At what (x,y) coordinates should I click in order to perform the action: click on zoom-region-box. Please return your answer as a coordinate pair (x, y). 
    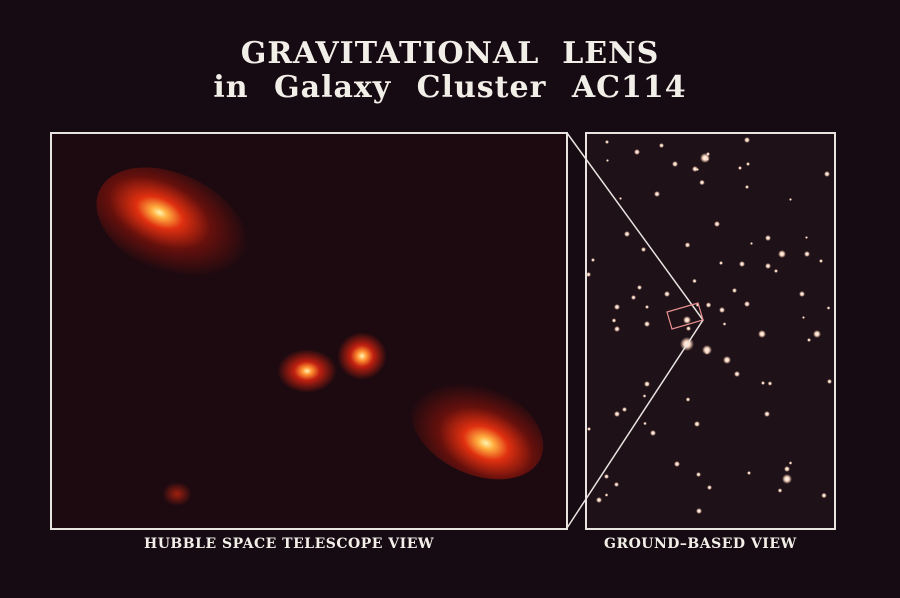
    Looking at the image, I should click on (685, 316).